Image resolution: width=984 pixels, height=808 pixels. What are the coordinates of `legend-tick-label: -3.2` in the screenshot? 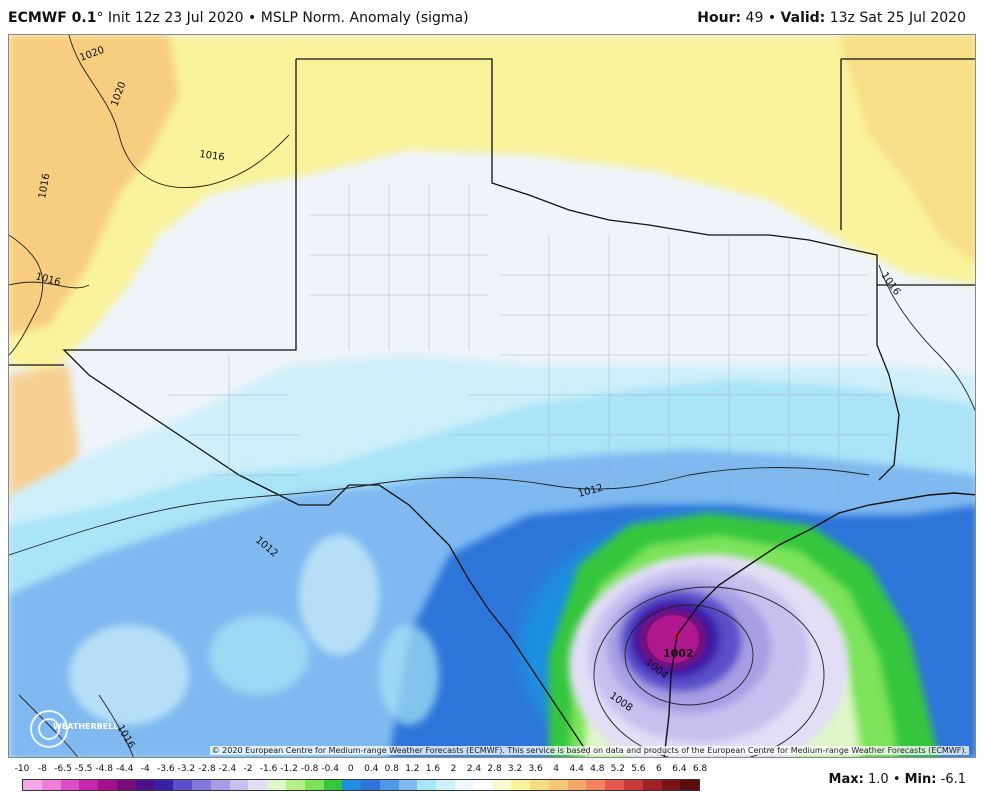 It's located at (186, 769).